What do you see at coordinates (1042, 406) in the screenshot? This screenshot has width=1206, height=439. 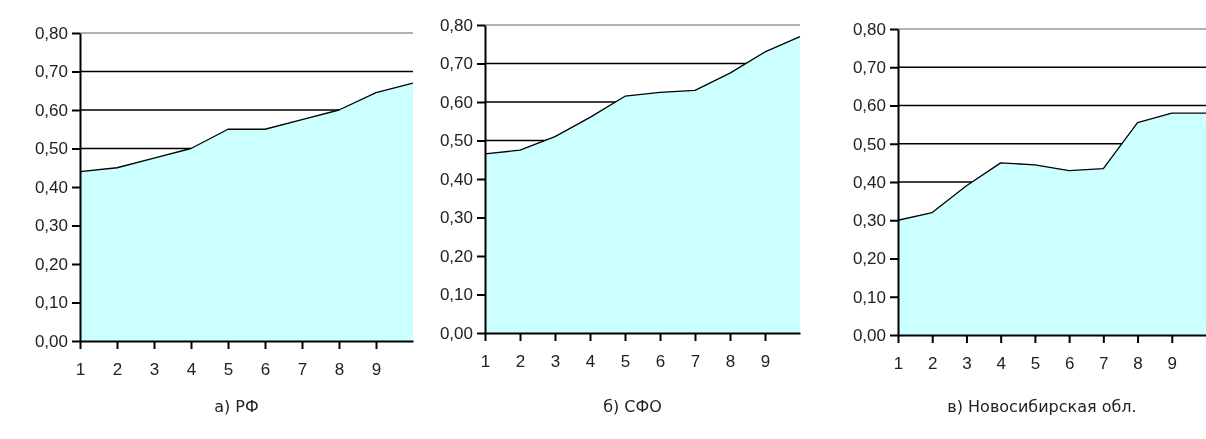 I see `x-axis-title: в) Новосибирская обл.` at bounding box center [1042, 406].